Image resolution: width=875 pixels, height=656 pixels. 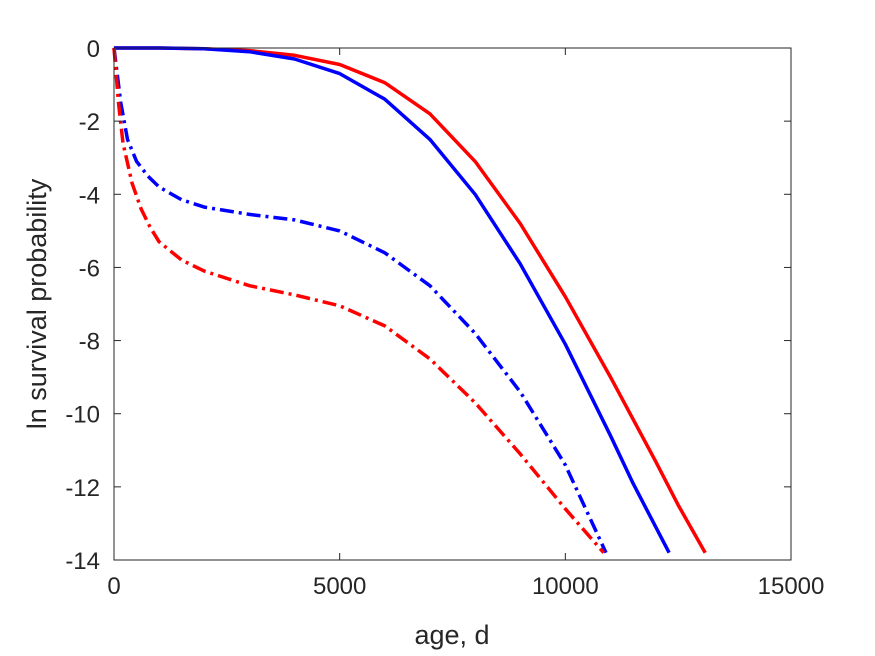 I want to click on y-axis-label: ln survival probability, so click(x=37, y=303).